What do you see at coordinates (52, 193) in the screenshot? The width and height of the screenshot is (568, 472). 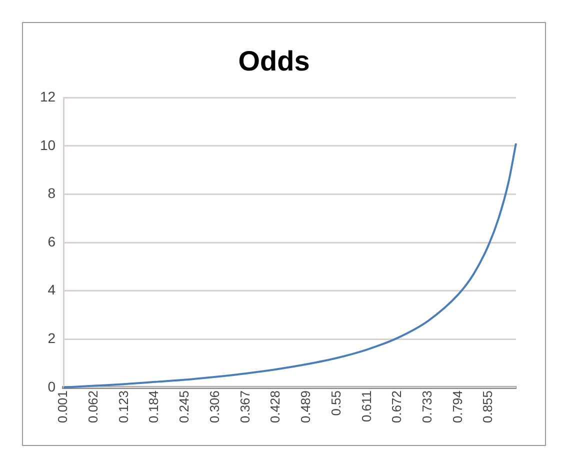 I see `y-tick-label: 8` at bounding box center [52, 193].